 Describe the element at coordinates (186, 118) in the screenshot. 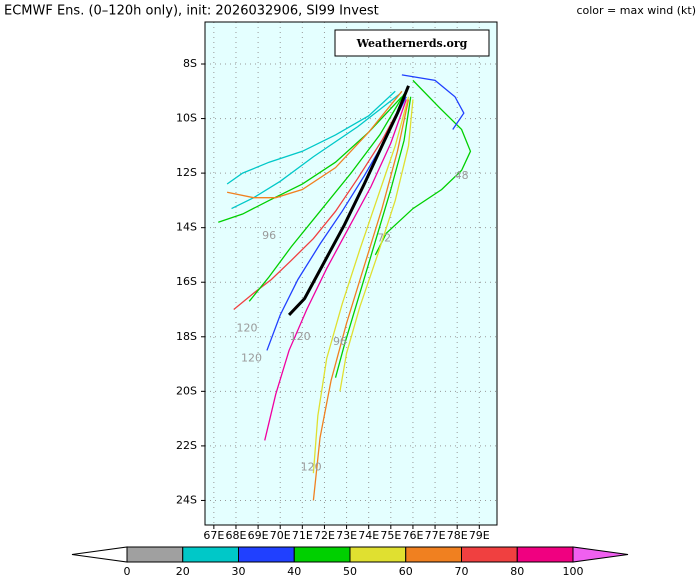

I see `y-tick-label: 10S` at that location.